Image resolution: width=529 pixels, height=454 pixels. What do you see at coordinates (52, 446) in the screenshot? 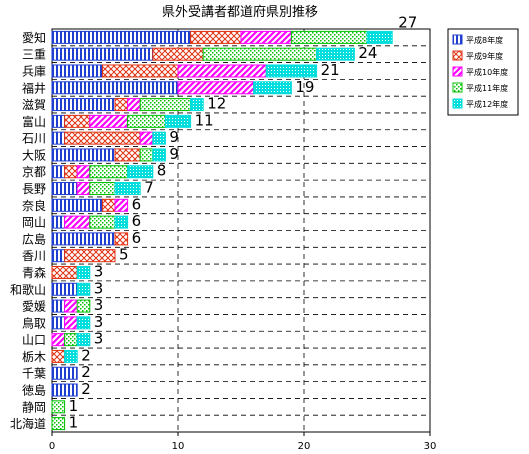
I see `x-tick-label: 0` at bounding box center [52, 446].